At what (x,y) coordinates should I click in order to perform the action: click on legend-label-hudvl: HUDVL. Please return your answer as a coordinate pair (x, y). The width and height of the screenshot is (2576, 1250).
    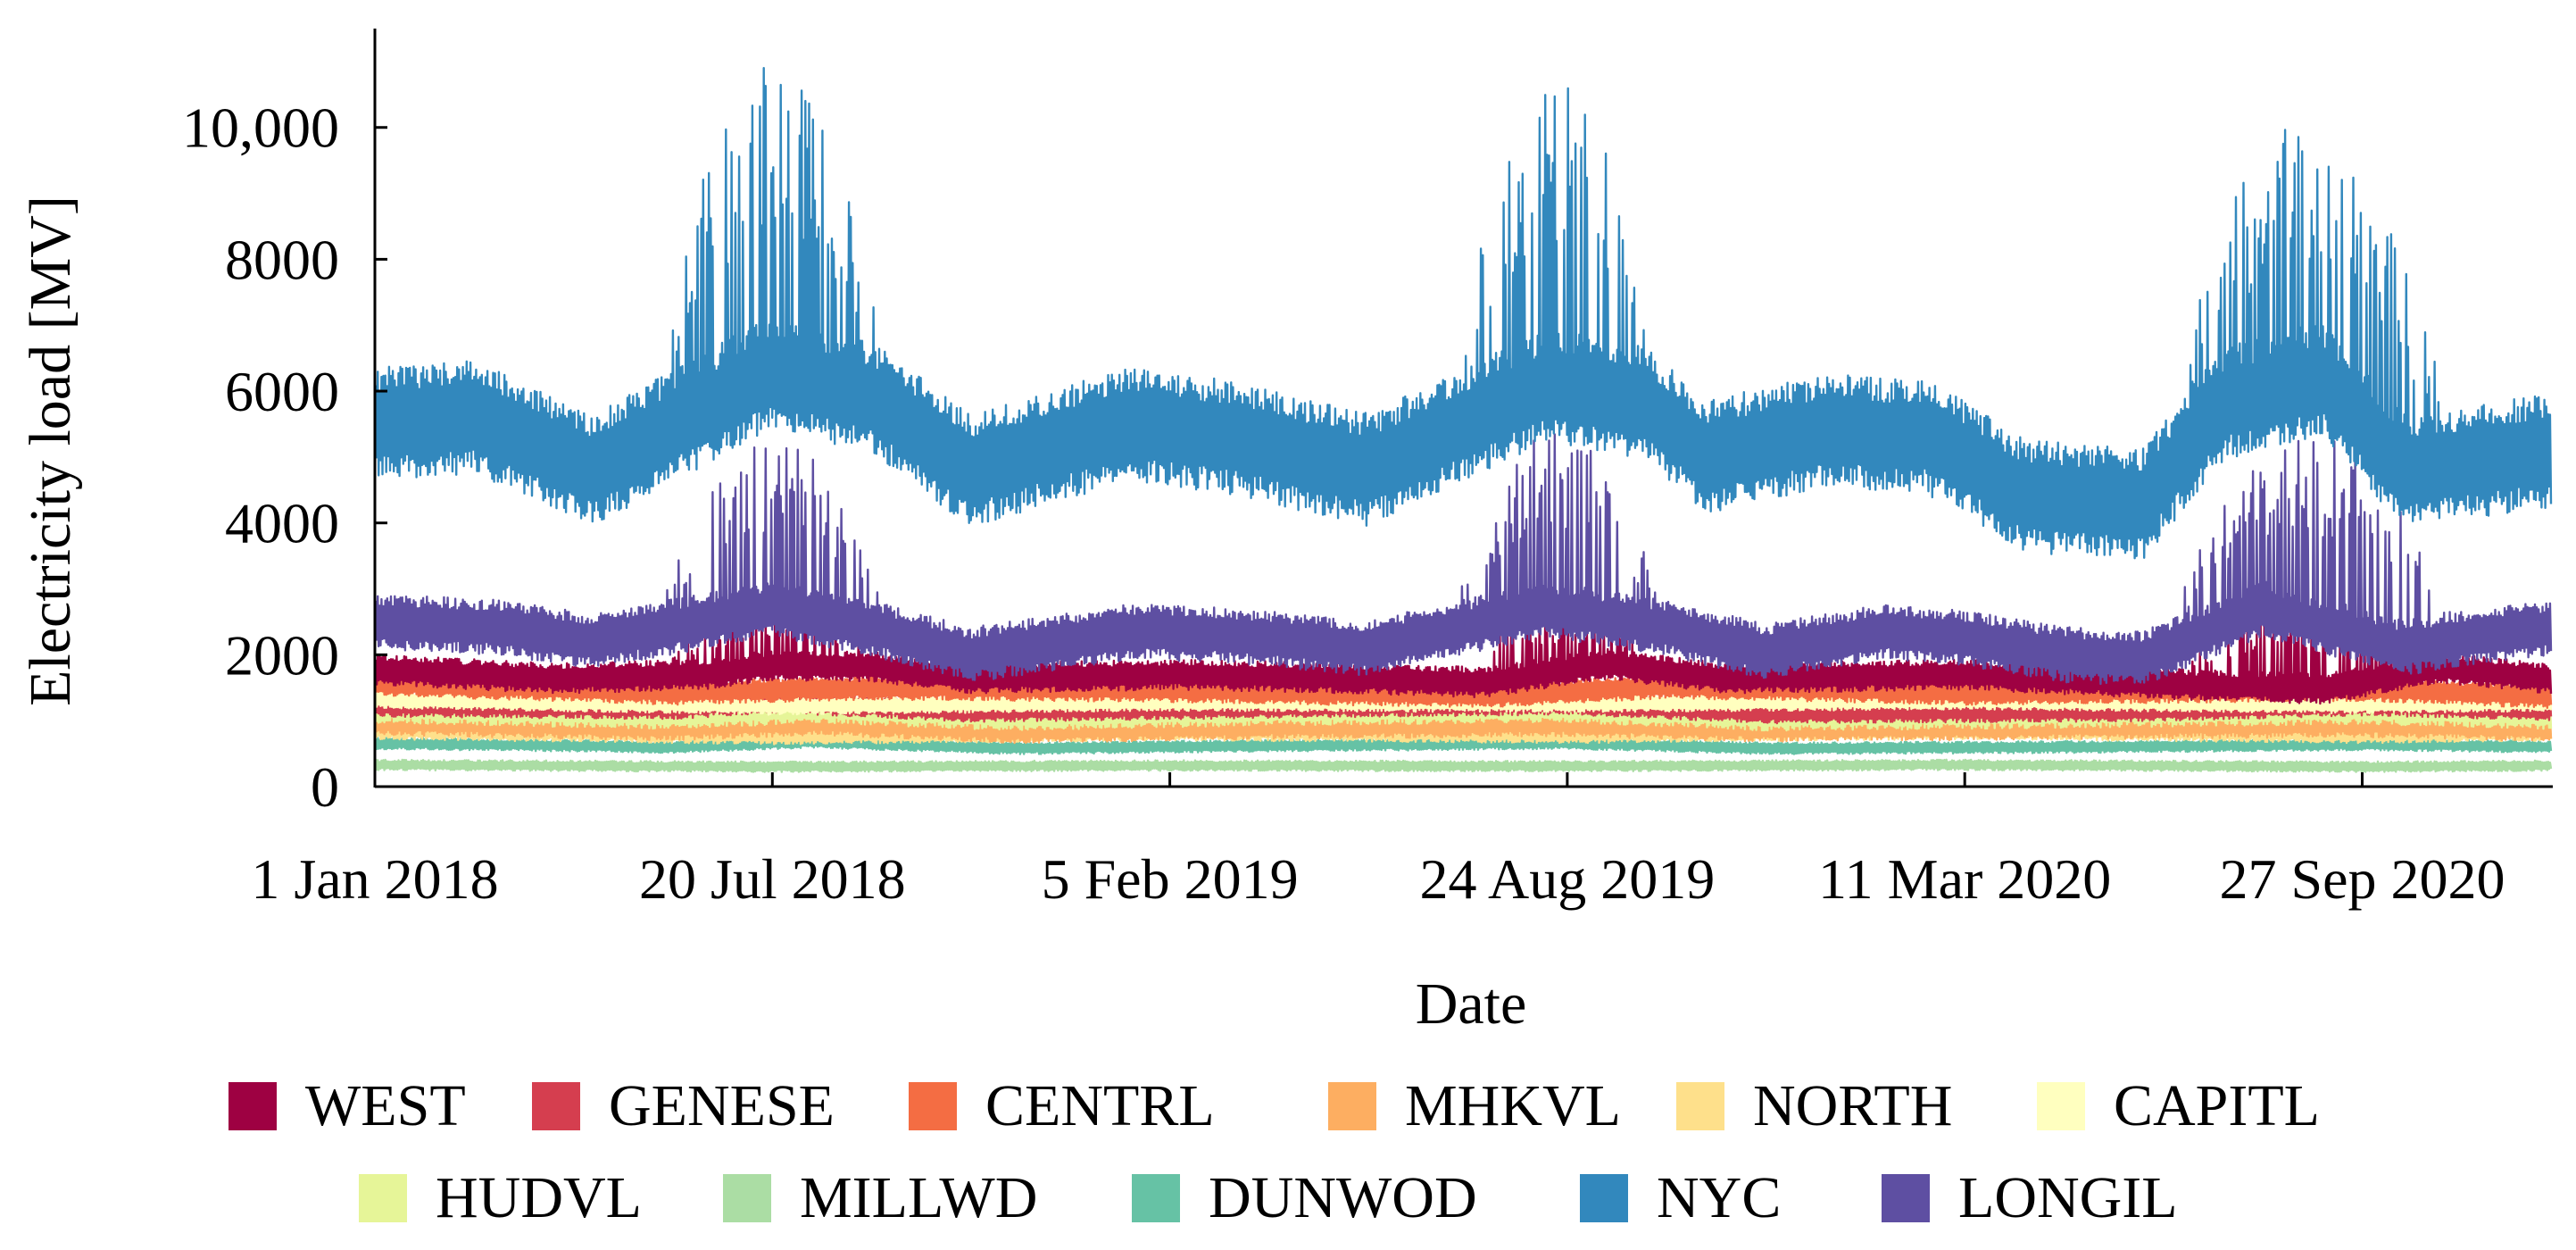
    Looking at the image, I should click on (539, 1197).